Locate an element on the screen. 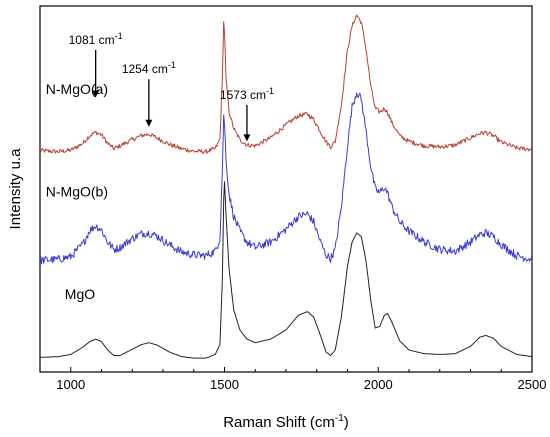  x-tick-label-2000: 2000 is located at coordinates (378, 384).